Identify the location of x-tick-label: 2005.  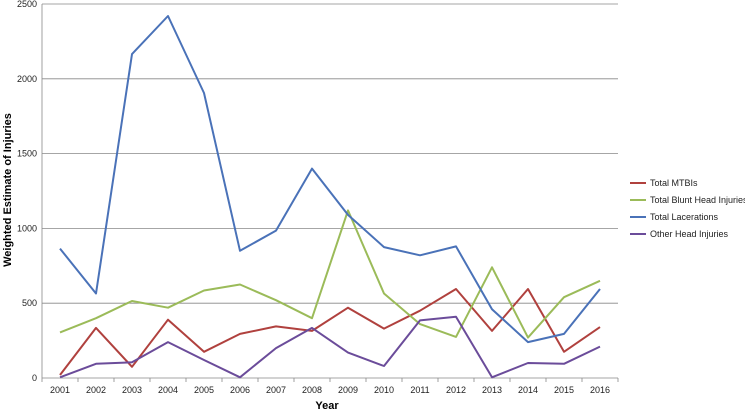
(204, 390).